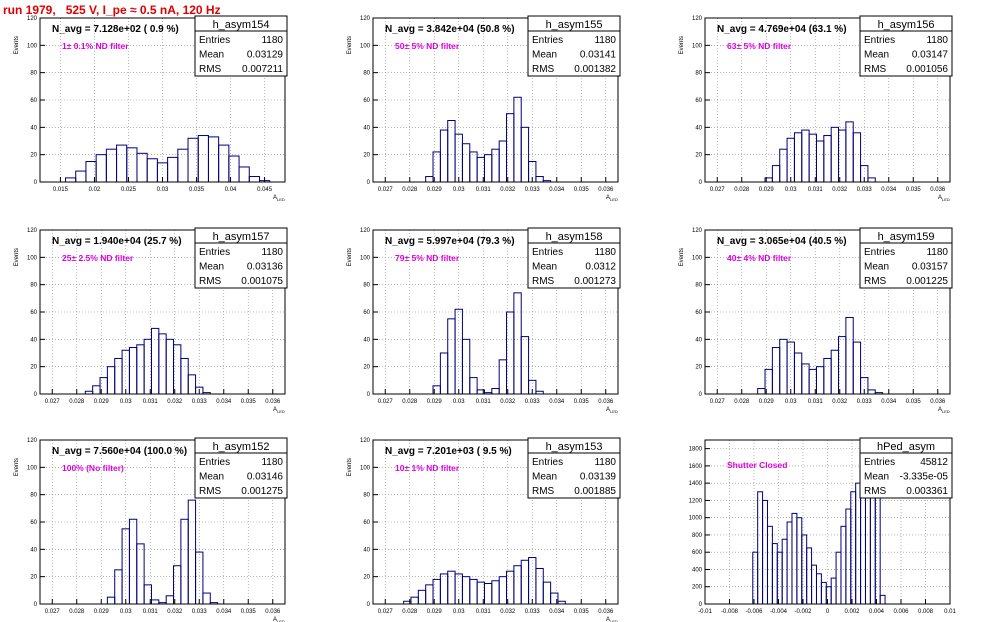 The image size is (996, 622). What do you see at coordinates (427, 46) in the screenshot?
I see `filter-annotation: 50± 5% ND filter` at bounding box center [427, 46].